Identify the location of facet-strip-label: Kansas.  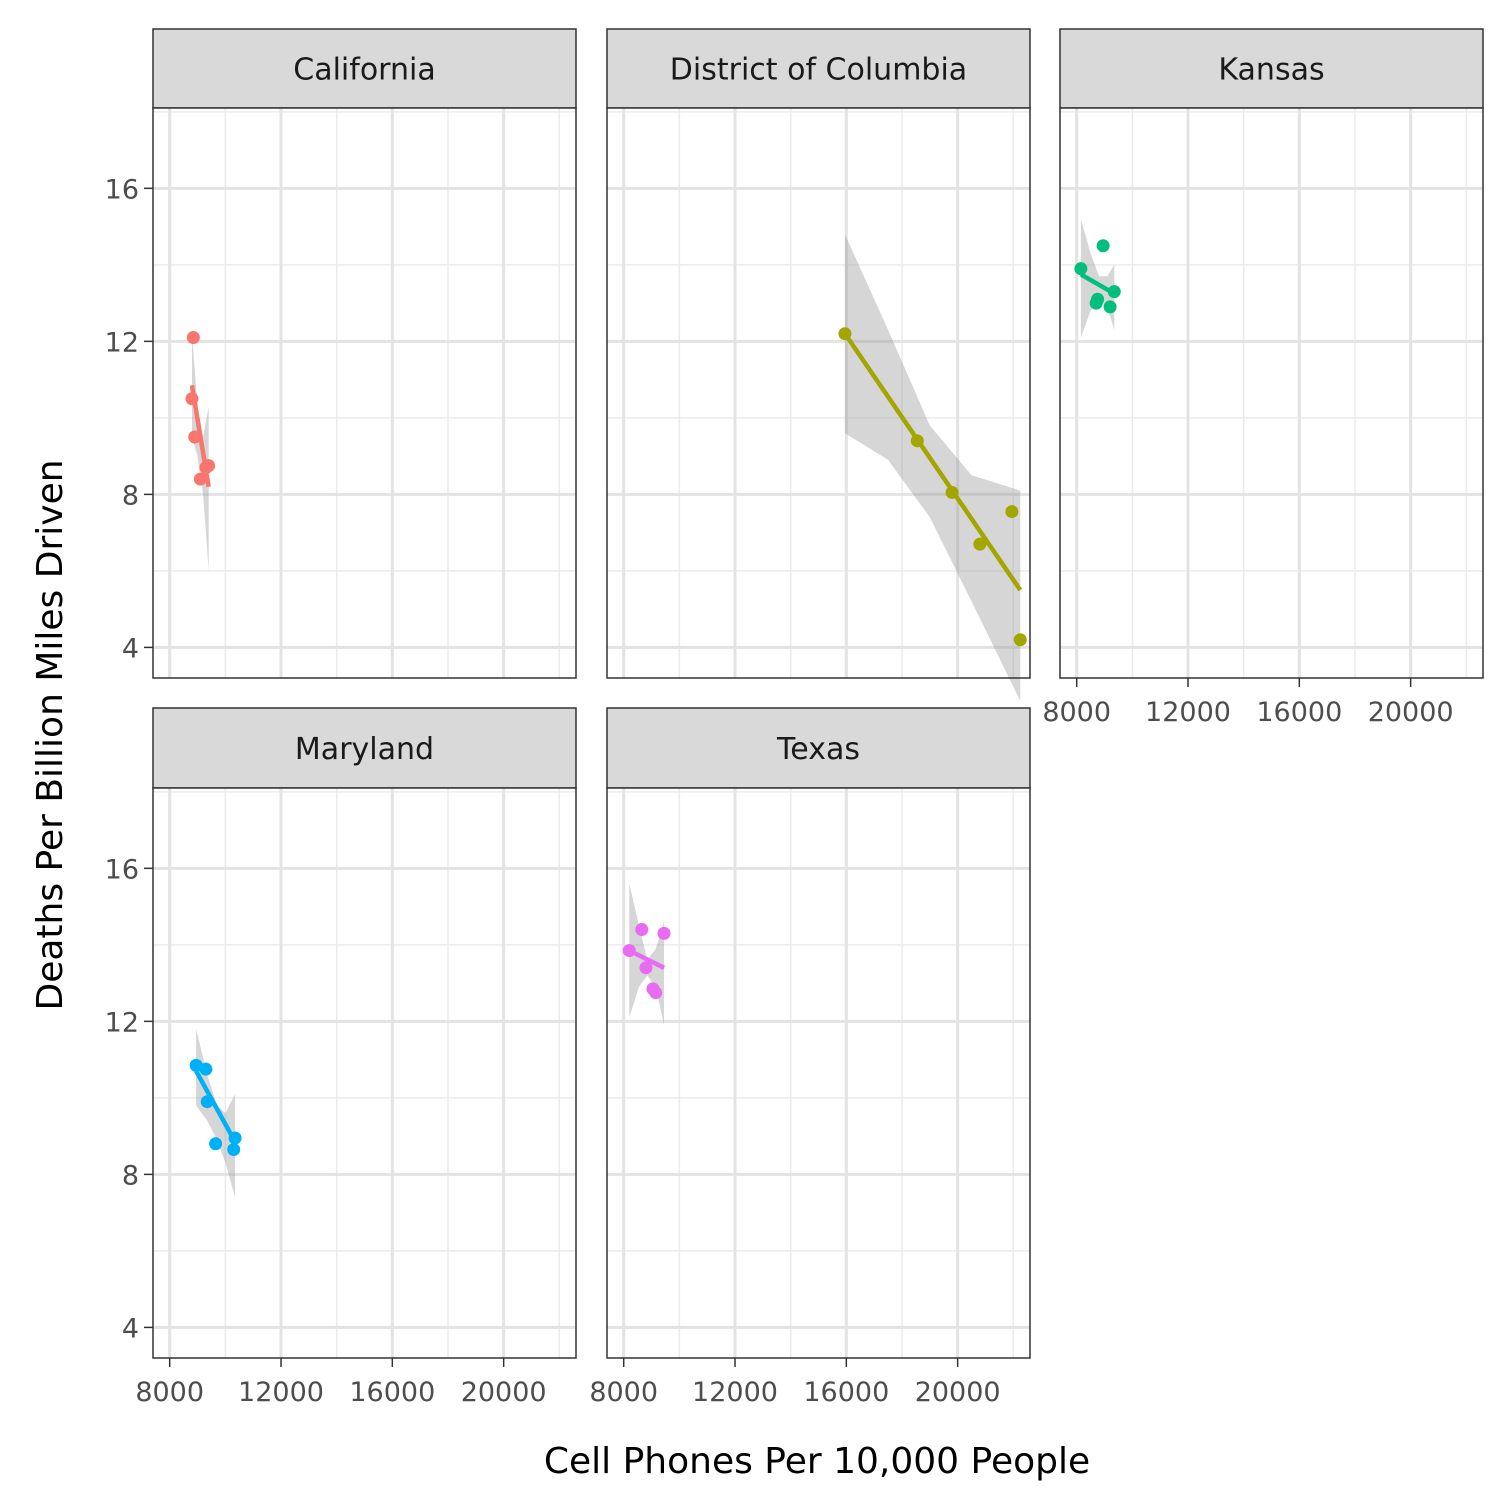
(1271, 70).